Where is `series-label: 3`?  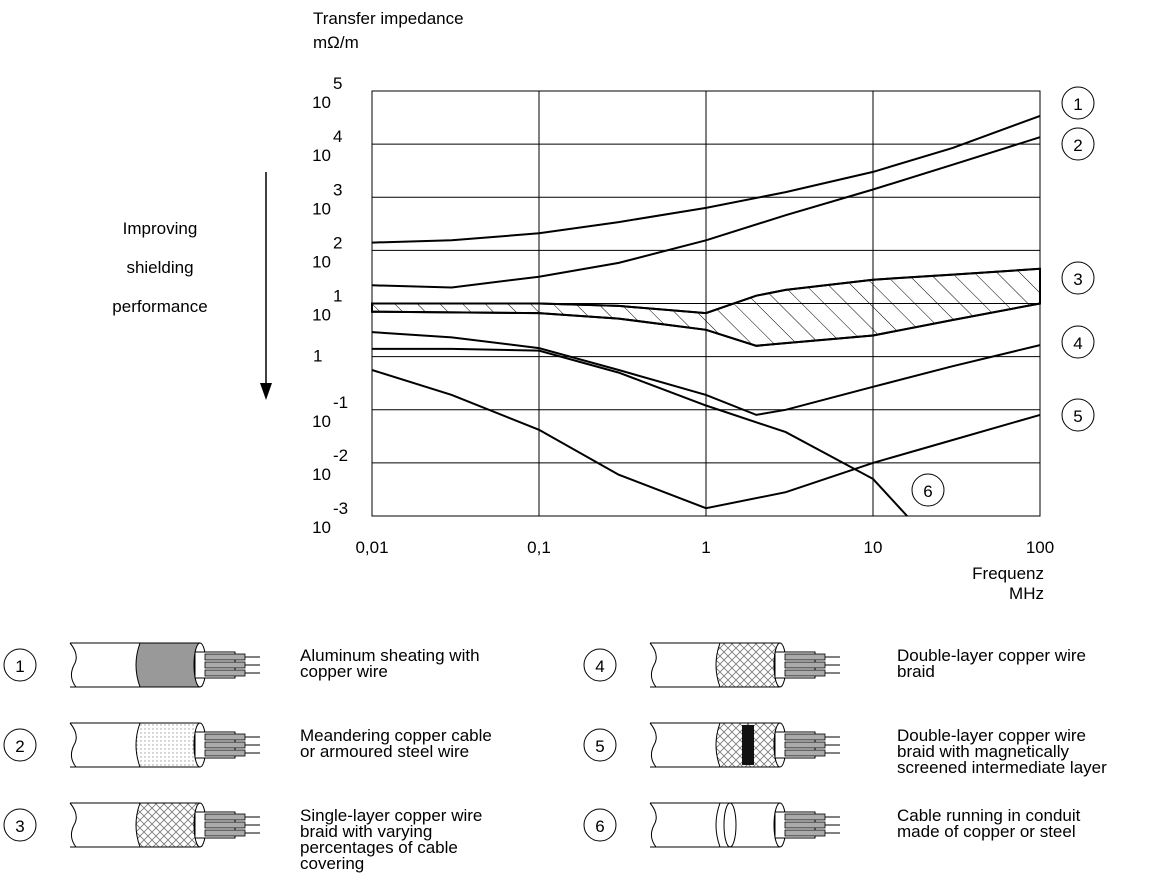
series-label: 3 is located at coordinates (1077, 279).